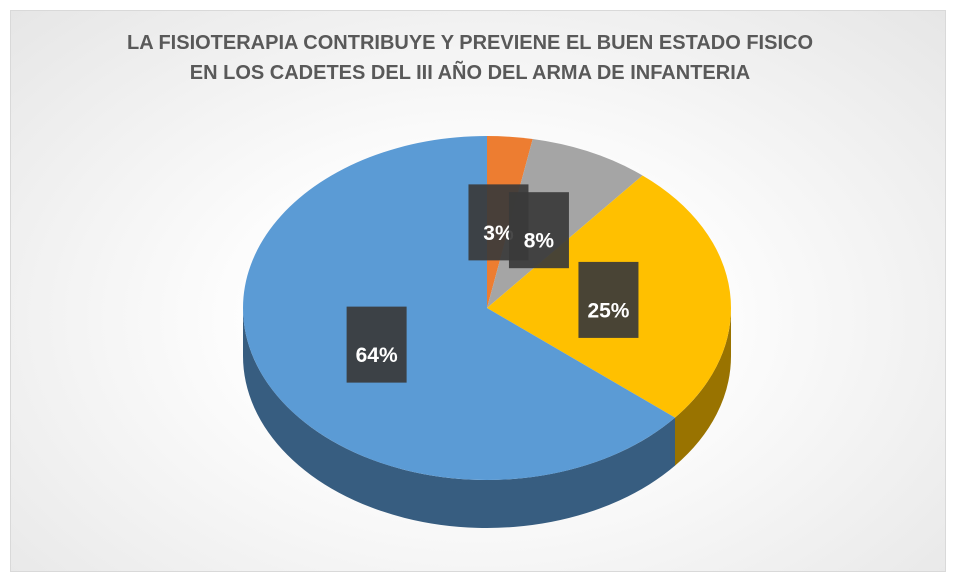  I want to click on data-label: 25%, so click(608, 310).